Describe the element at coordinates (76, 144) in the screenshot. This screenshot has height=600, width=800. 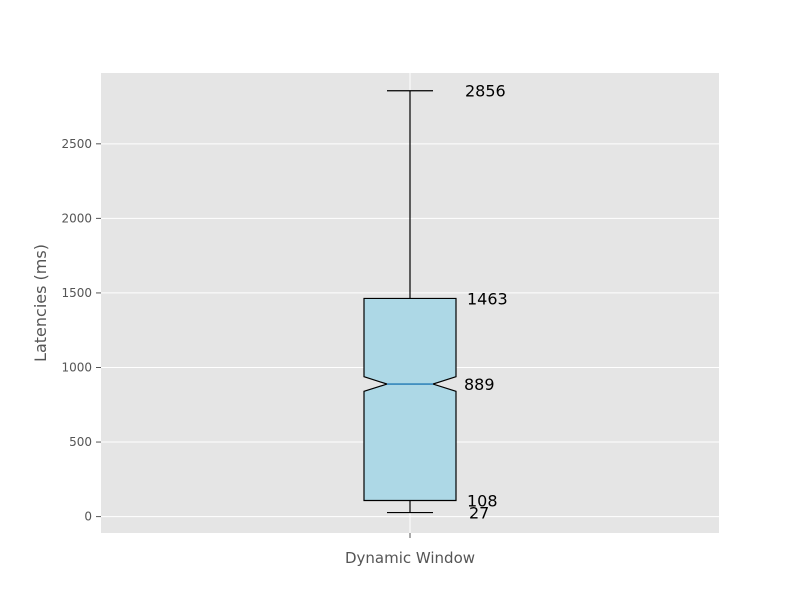
I see `y-tick-label: 2500` at that location.